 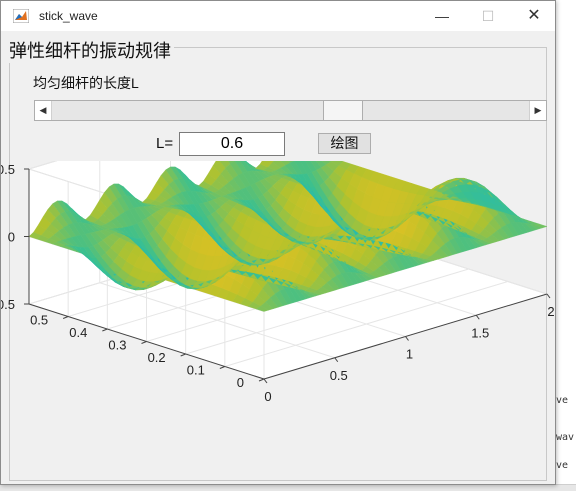 What do you see at coordinates (8, 169) in the screenshot?
I see `z-tick-label: 0.5` at bounding box center [8, 169].